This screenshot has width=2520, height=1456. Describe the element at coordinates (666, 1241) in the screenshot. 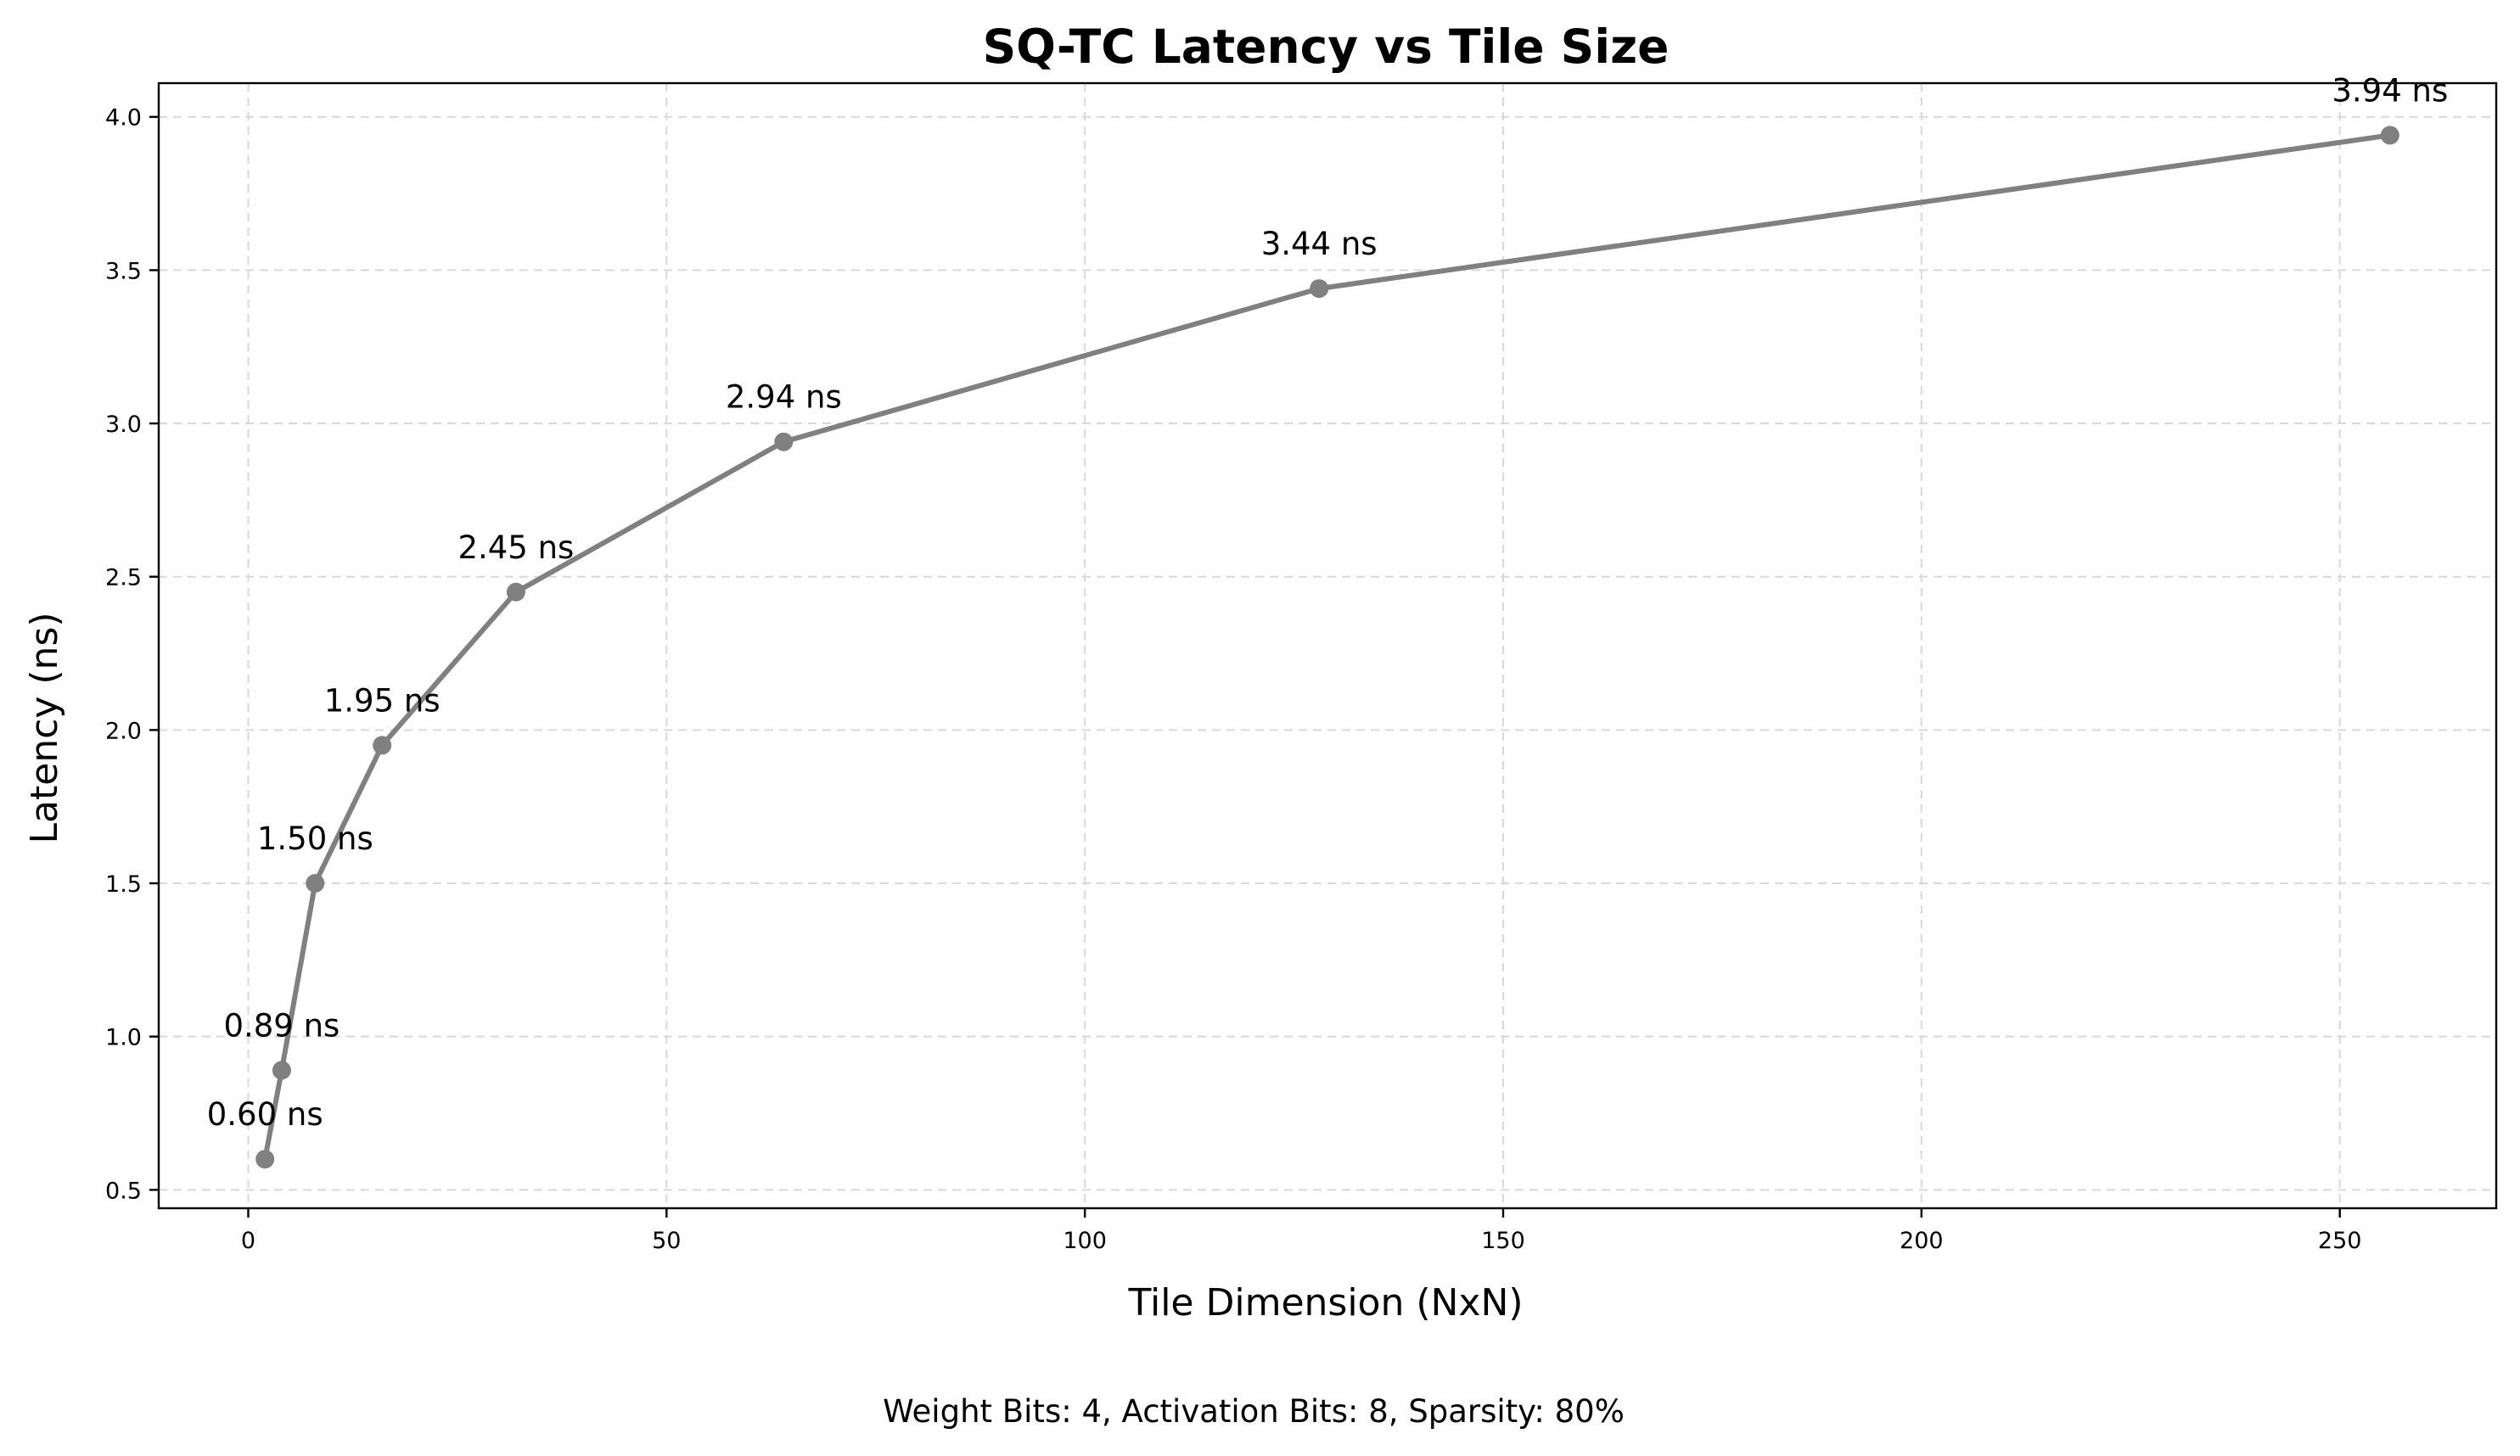

I see `x-tick-label: 50` at that location.